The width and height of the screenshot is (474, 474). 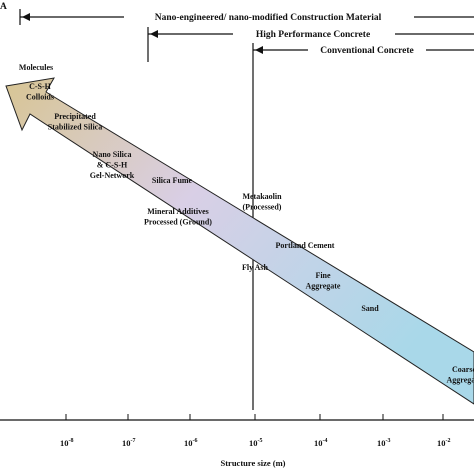 I want to click on material-label: Mineral Additives, so click(x=178, y=211).